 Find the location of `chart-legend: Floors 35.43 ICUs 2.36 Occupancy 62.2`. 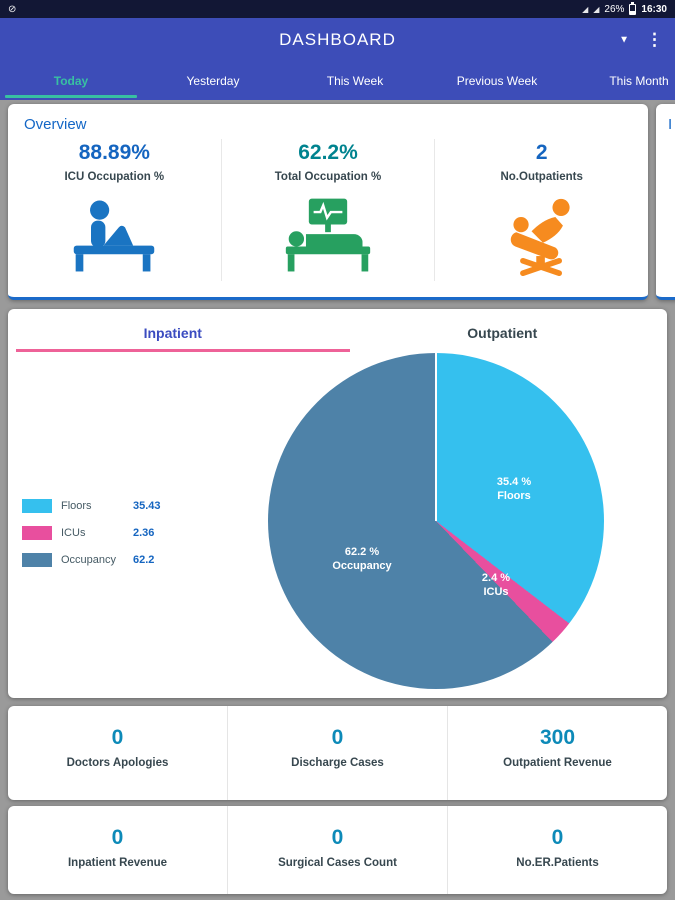

chart-legend: Floors 35.43 ICUs 2.36 Occupancy 62.2 is located at coordinates (91, 539).